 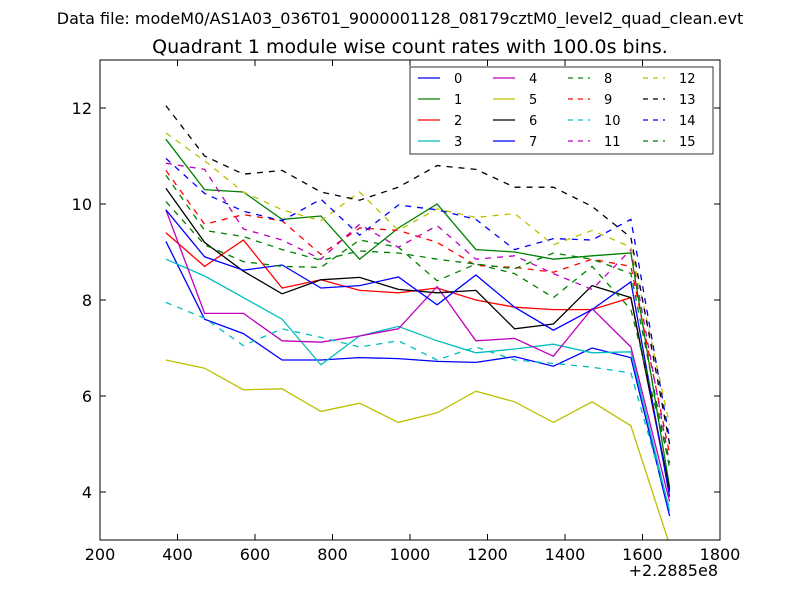 I want to click on legend-label-13: 13, so click(x=687, y=100).